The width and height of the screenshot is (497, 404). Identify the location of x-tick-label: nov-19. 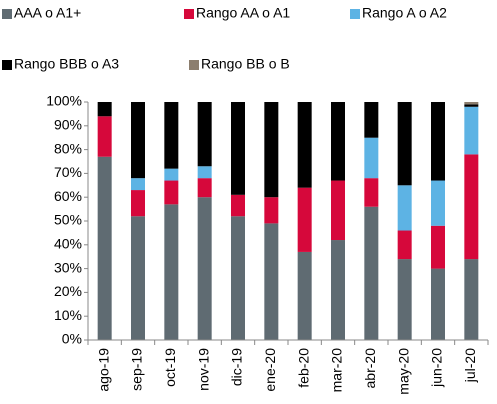
(203, 369).